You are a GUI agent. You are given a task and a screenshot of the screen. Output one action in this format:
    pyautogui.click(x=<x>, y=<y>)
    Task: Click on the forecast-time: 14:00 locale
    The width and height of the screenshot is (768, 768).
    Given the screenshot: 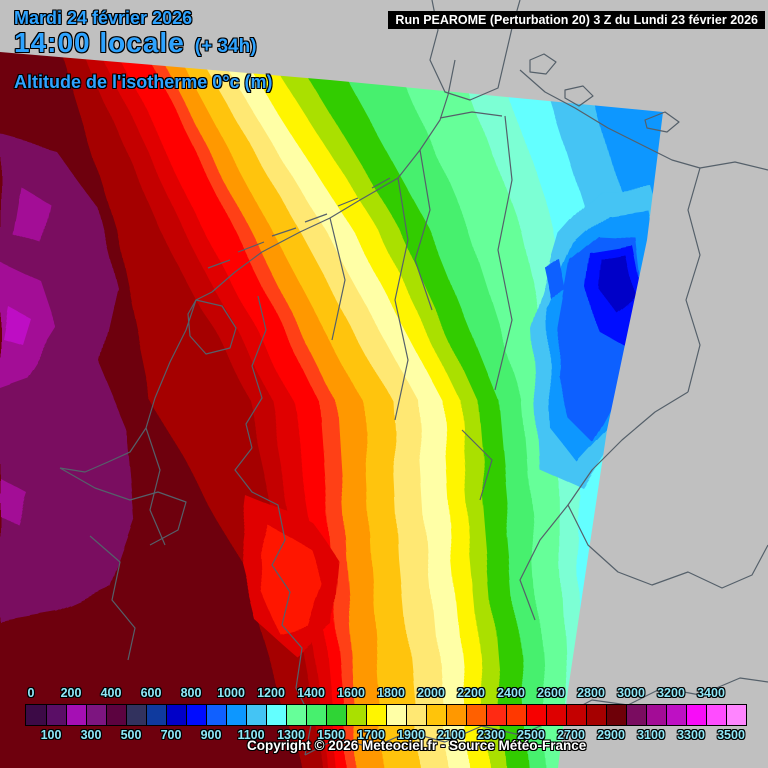 What is the action you would take?
    pyautogui.click(x=99, y=42)
    